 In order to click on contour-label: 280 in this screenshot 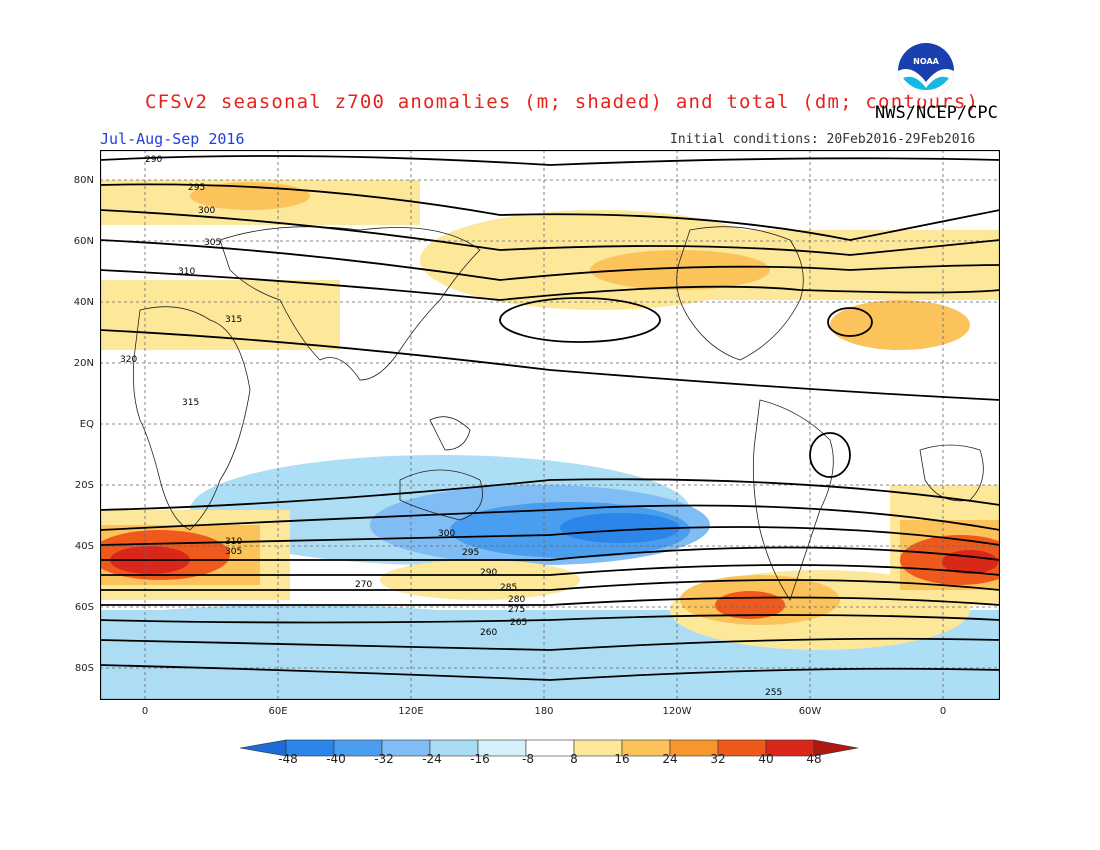, I will do `click(516, 600)`.